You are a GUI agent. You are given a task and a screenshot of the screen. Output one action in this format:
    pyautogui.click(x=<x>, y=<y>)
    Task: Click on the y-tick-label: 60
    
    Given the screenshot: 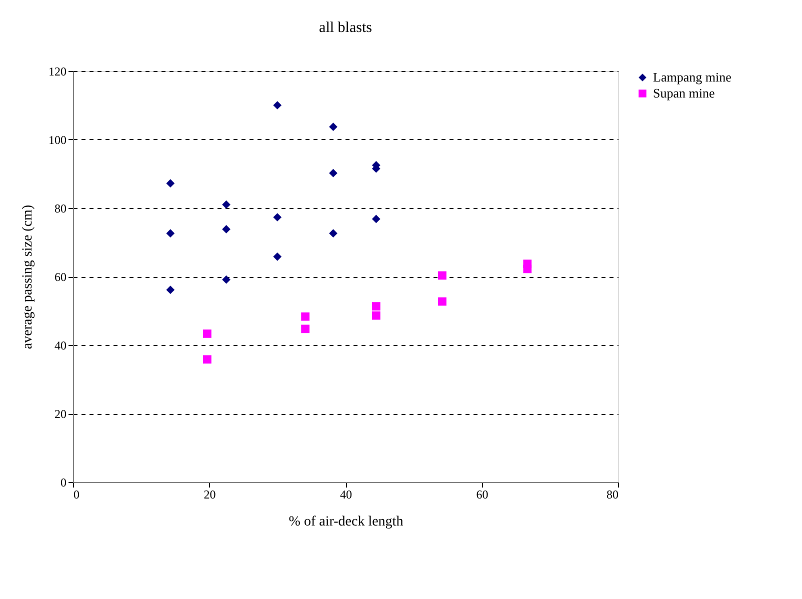 What is the action you would take?
    pyautogui.click(x=60, y=277)
    